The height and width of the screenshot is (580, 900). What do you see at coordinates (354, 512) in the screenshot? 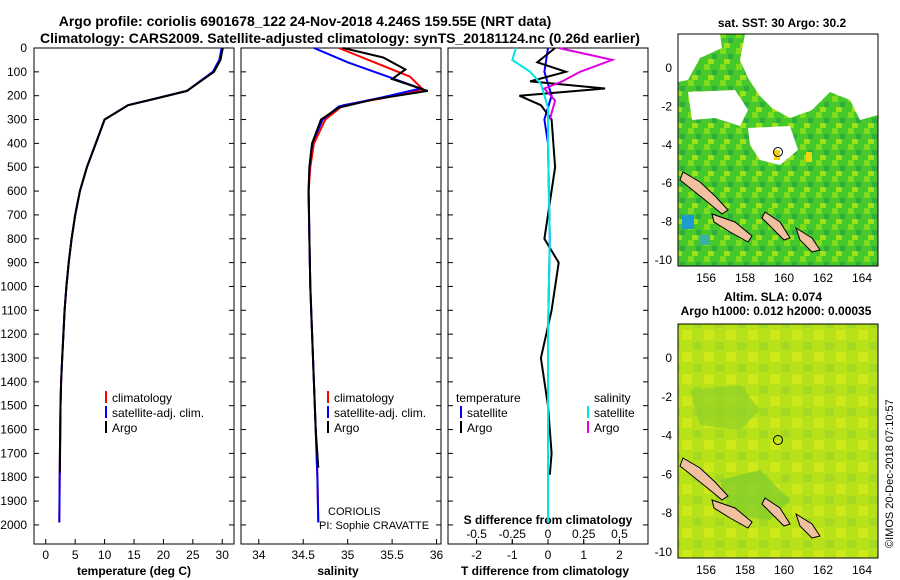
I see `annotation-institution: CORIOLIS` at bounding box center [354, 512].